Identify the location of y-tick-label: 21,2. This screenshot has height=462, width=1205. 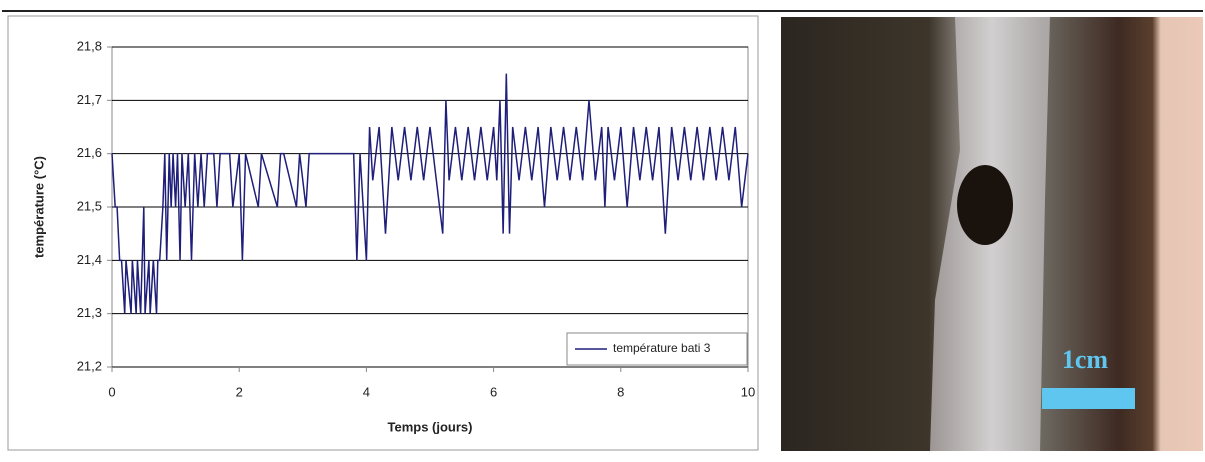
(89, 365).